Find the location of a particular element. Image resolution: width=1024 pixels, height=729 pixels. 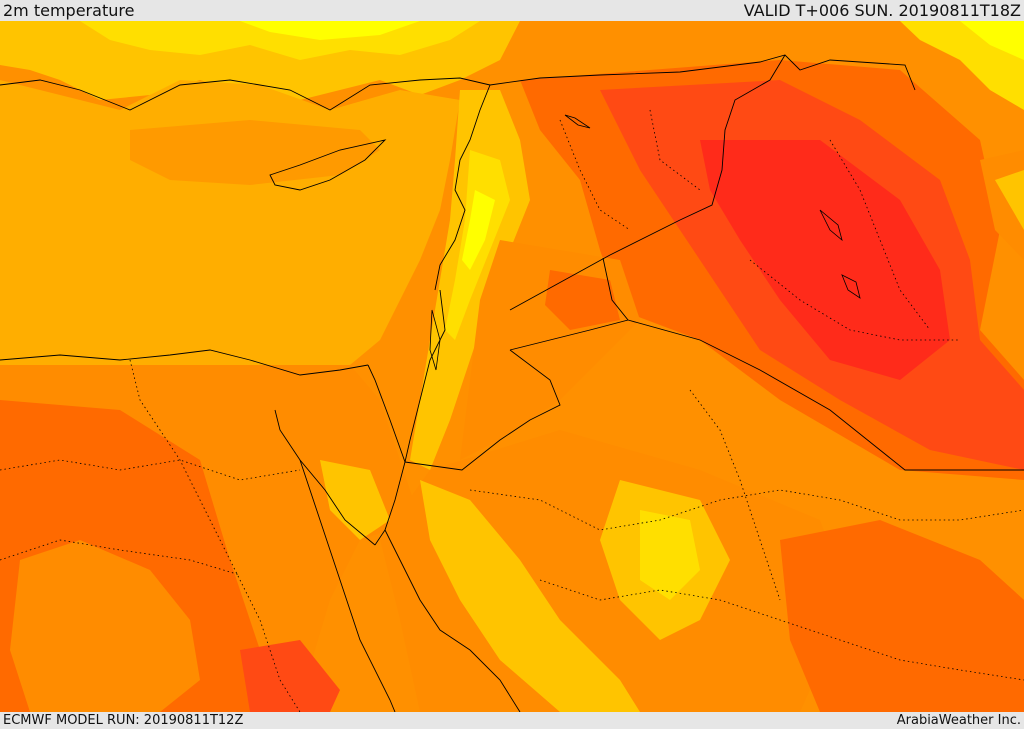

temp-zone-nejd-cool is located at coordinates (670, 555).